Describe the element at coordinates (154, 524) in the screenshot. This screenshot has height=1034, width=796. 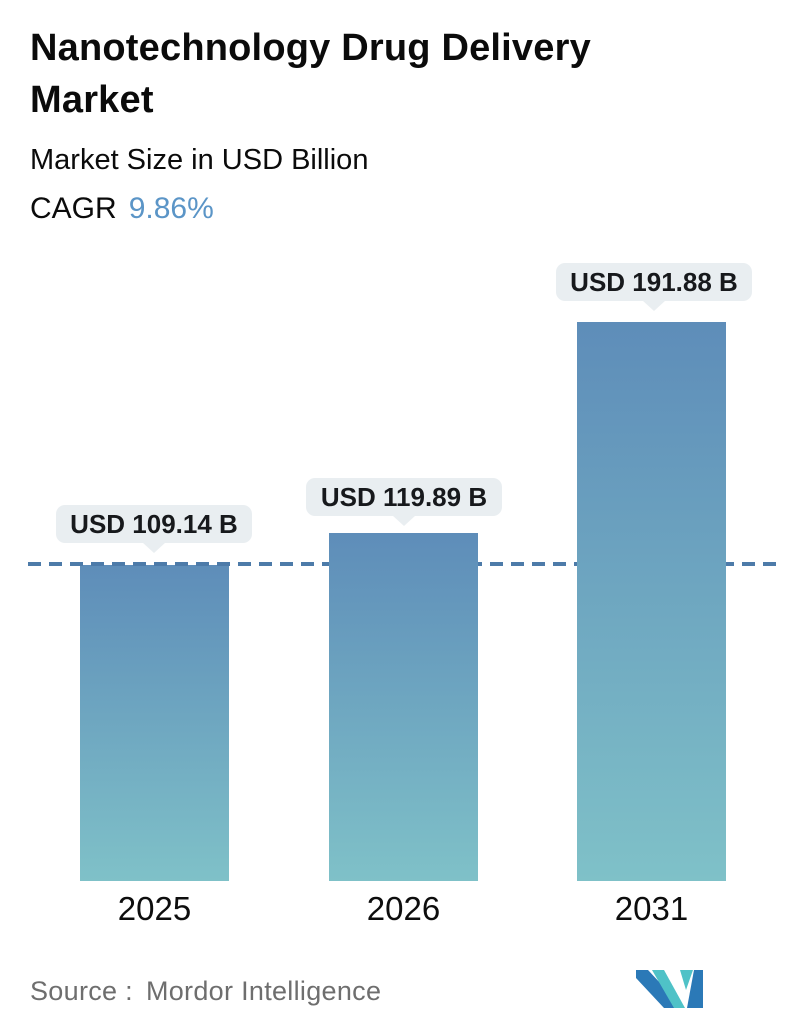
I see `value-label-2025: USD 109.14 B` at that location.